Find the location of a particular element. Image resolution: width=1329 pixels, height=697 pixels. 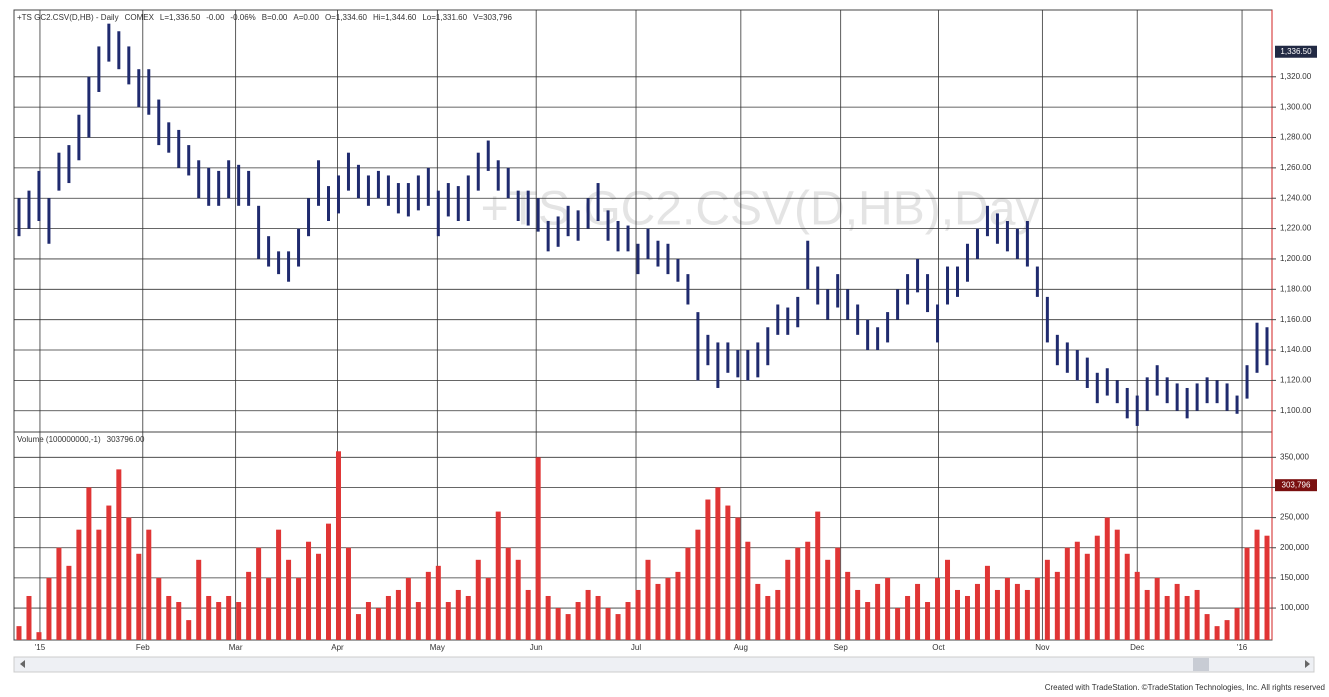

y-tick-label: 250,000 is located at coordinates (1294, 517).